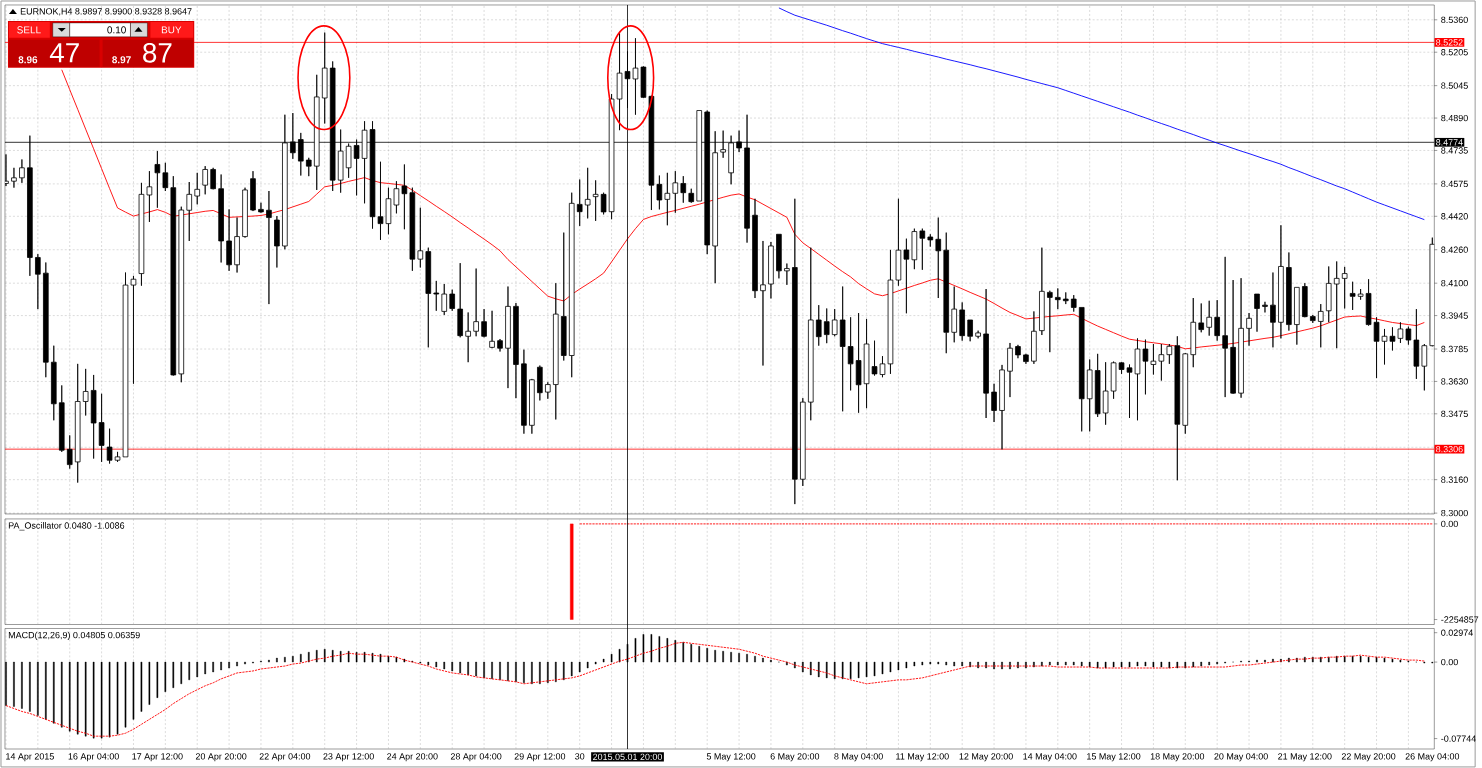  What do you see at coordinates (1454, 216) in the screenshot?
I see `y-tick-label: 8.4420` at bounding box center [1454, 216].